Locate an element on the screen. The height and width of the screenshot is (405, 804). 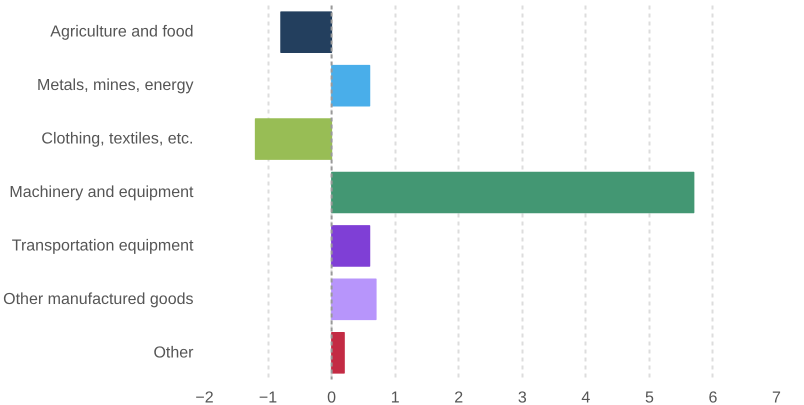
x-tick-label: 6 is located at coordinates (713, 397).